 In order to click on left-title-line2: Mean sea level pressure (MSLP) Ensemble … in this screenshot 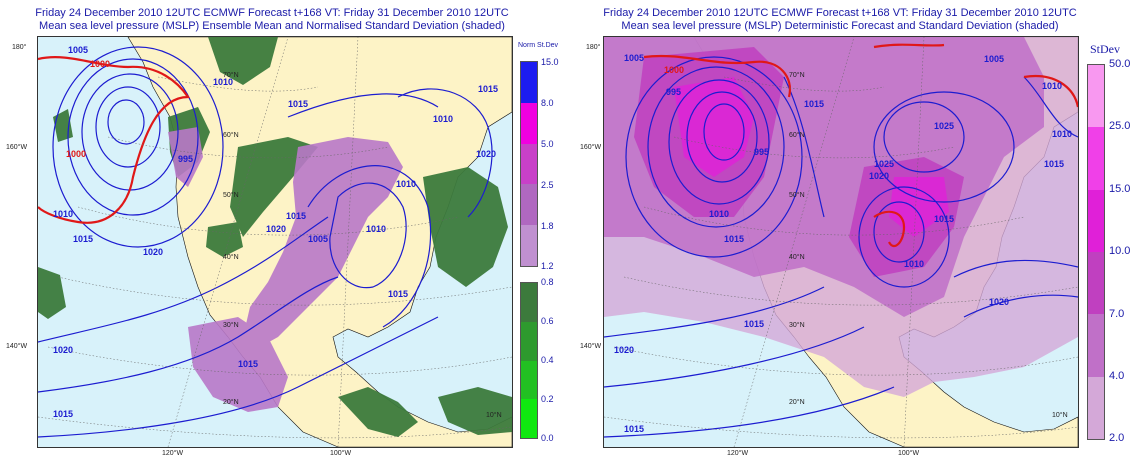, I will do `click(272, 26)`.